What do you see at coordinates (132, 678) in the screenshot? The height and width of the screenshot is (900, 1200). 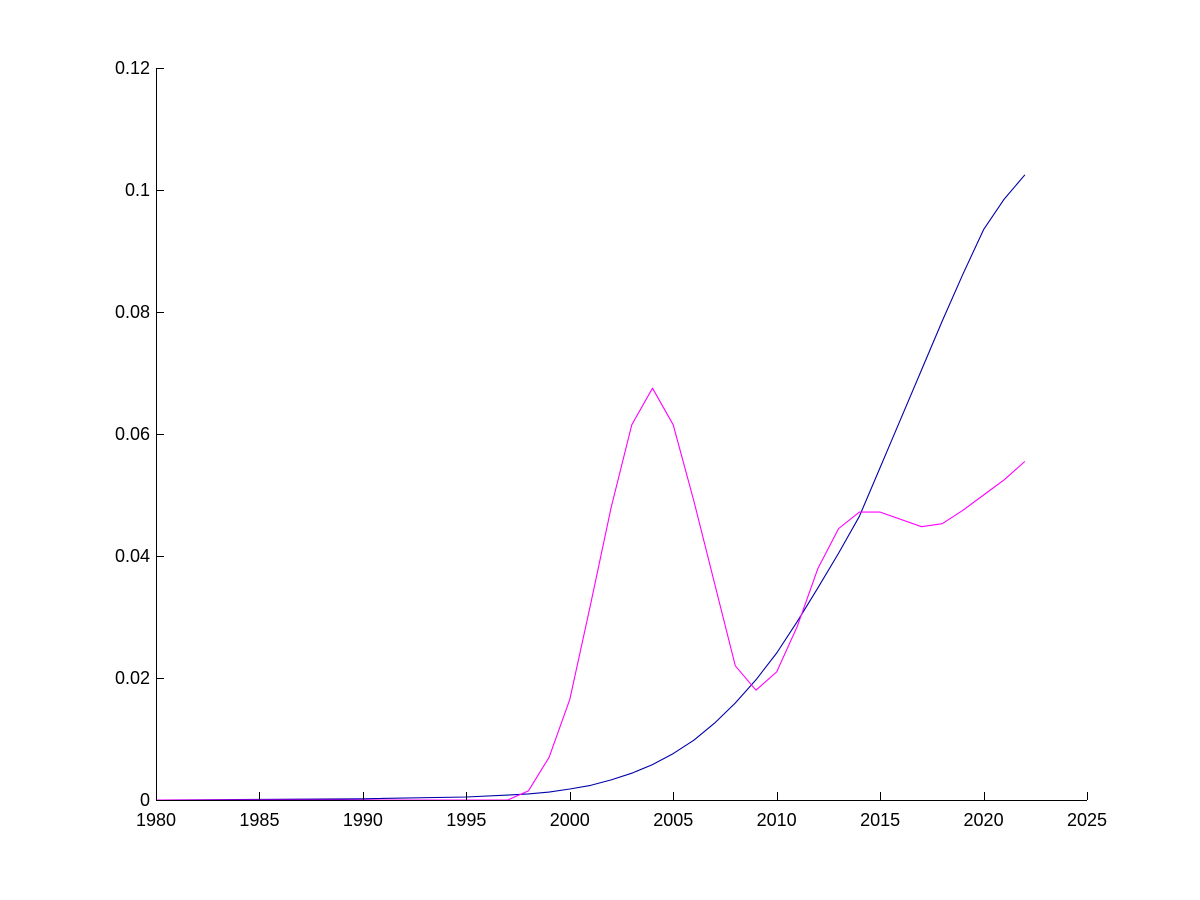 I see `y-tick-label: 0.02` at bounding box center [132, 678].